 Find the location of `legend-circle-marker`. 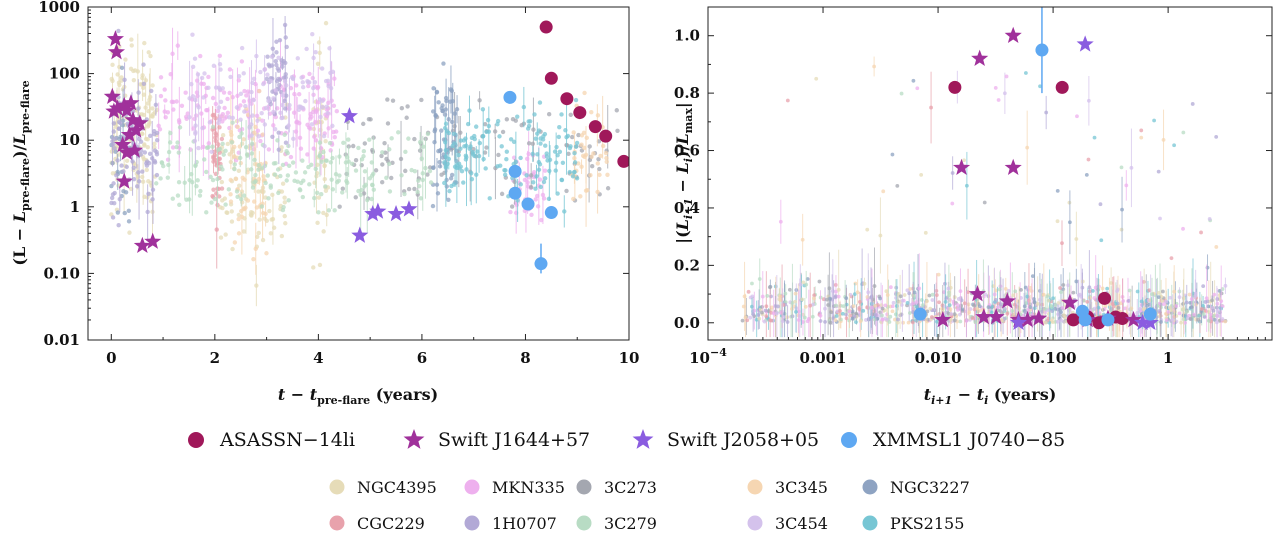

legend-circle-marker is located at coordinates (849, 440).